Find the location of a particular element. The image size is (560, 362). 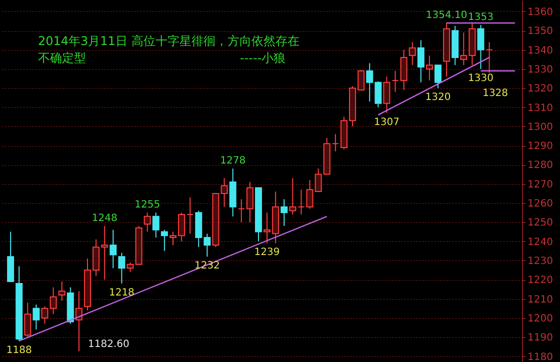

y-tick-label: 1340 is located at coordinates (540, 50).